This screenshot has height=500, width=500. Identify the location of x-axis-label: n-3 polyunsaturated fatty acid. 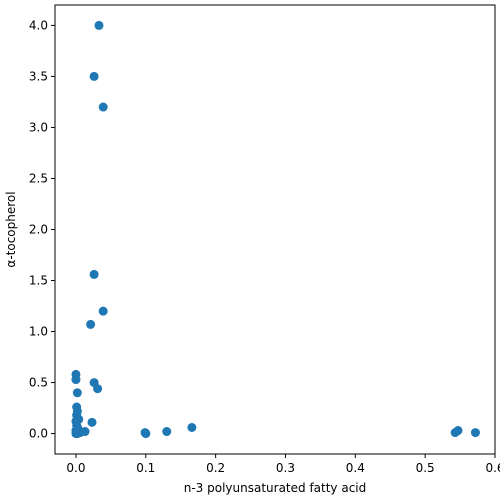
(275, 488).